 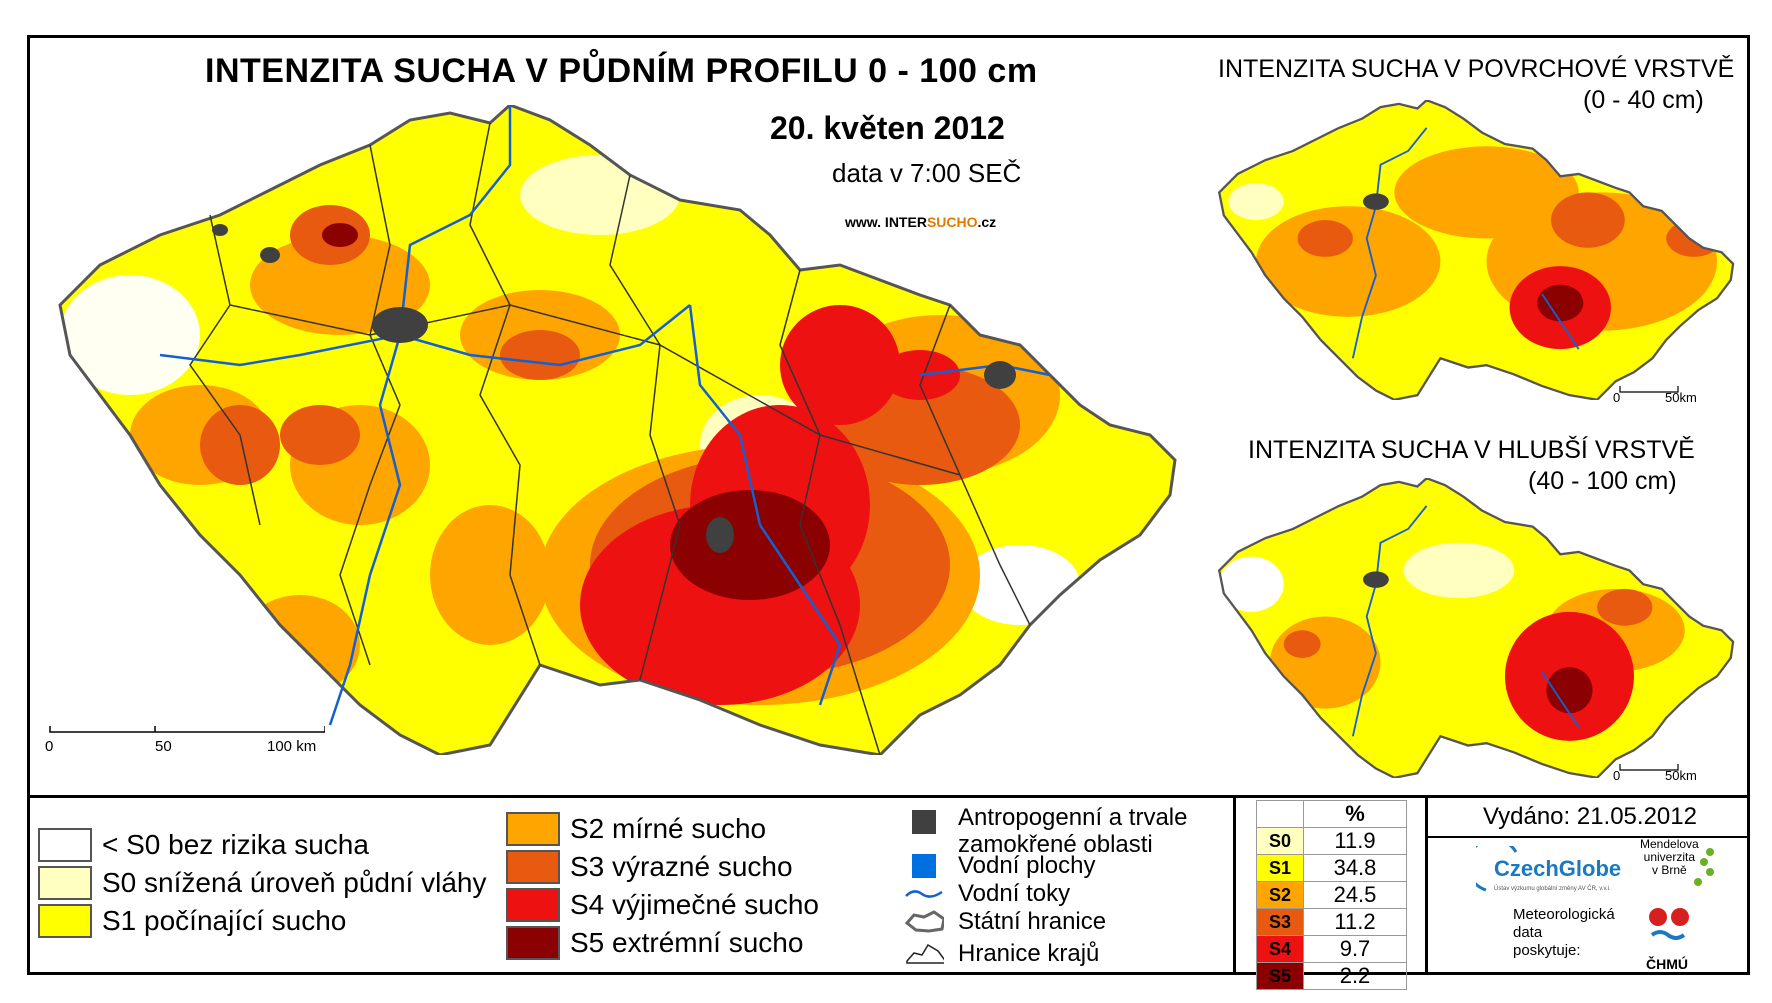 I want to click on table-row: S3 11.2, so click(x=1331, y=922).